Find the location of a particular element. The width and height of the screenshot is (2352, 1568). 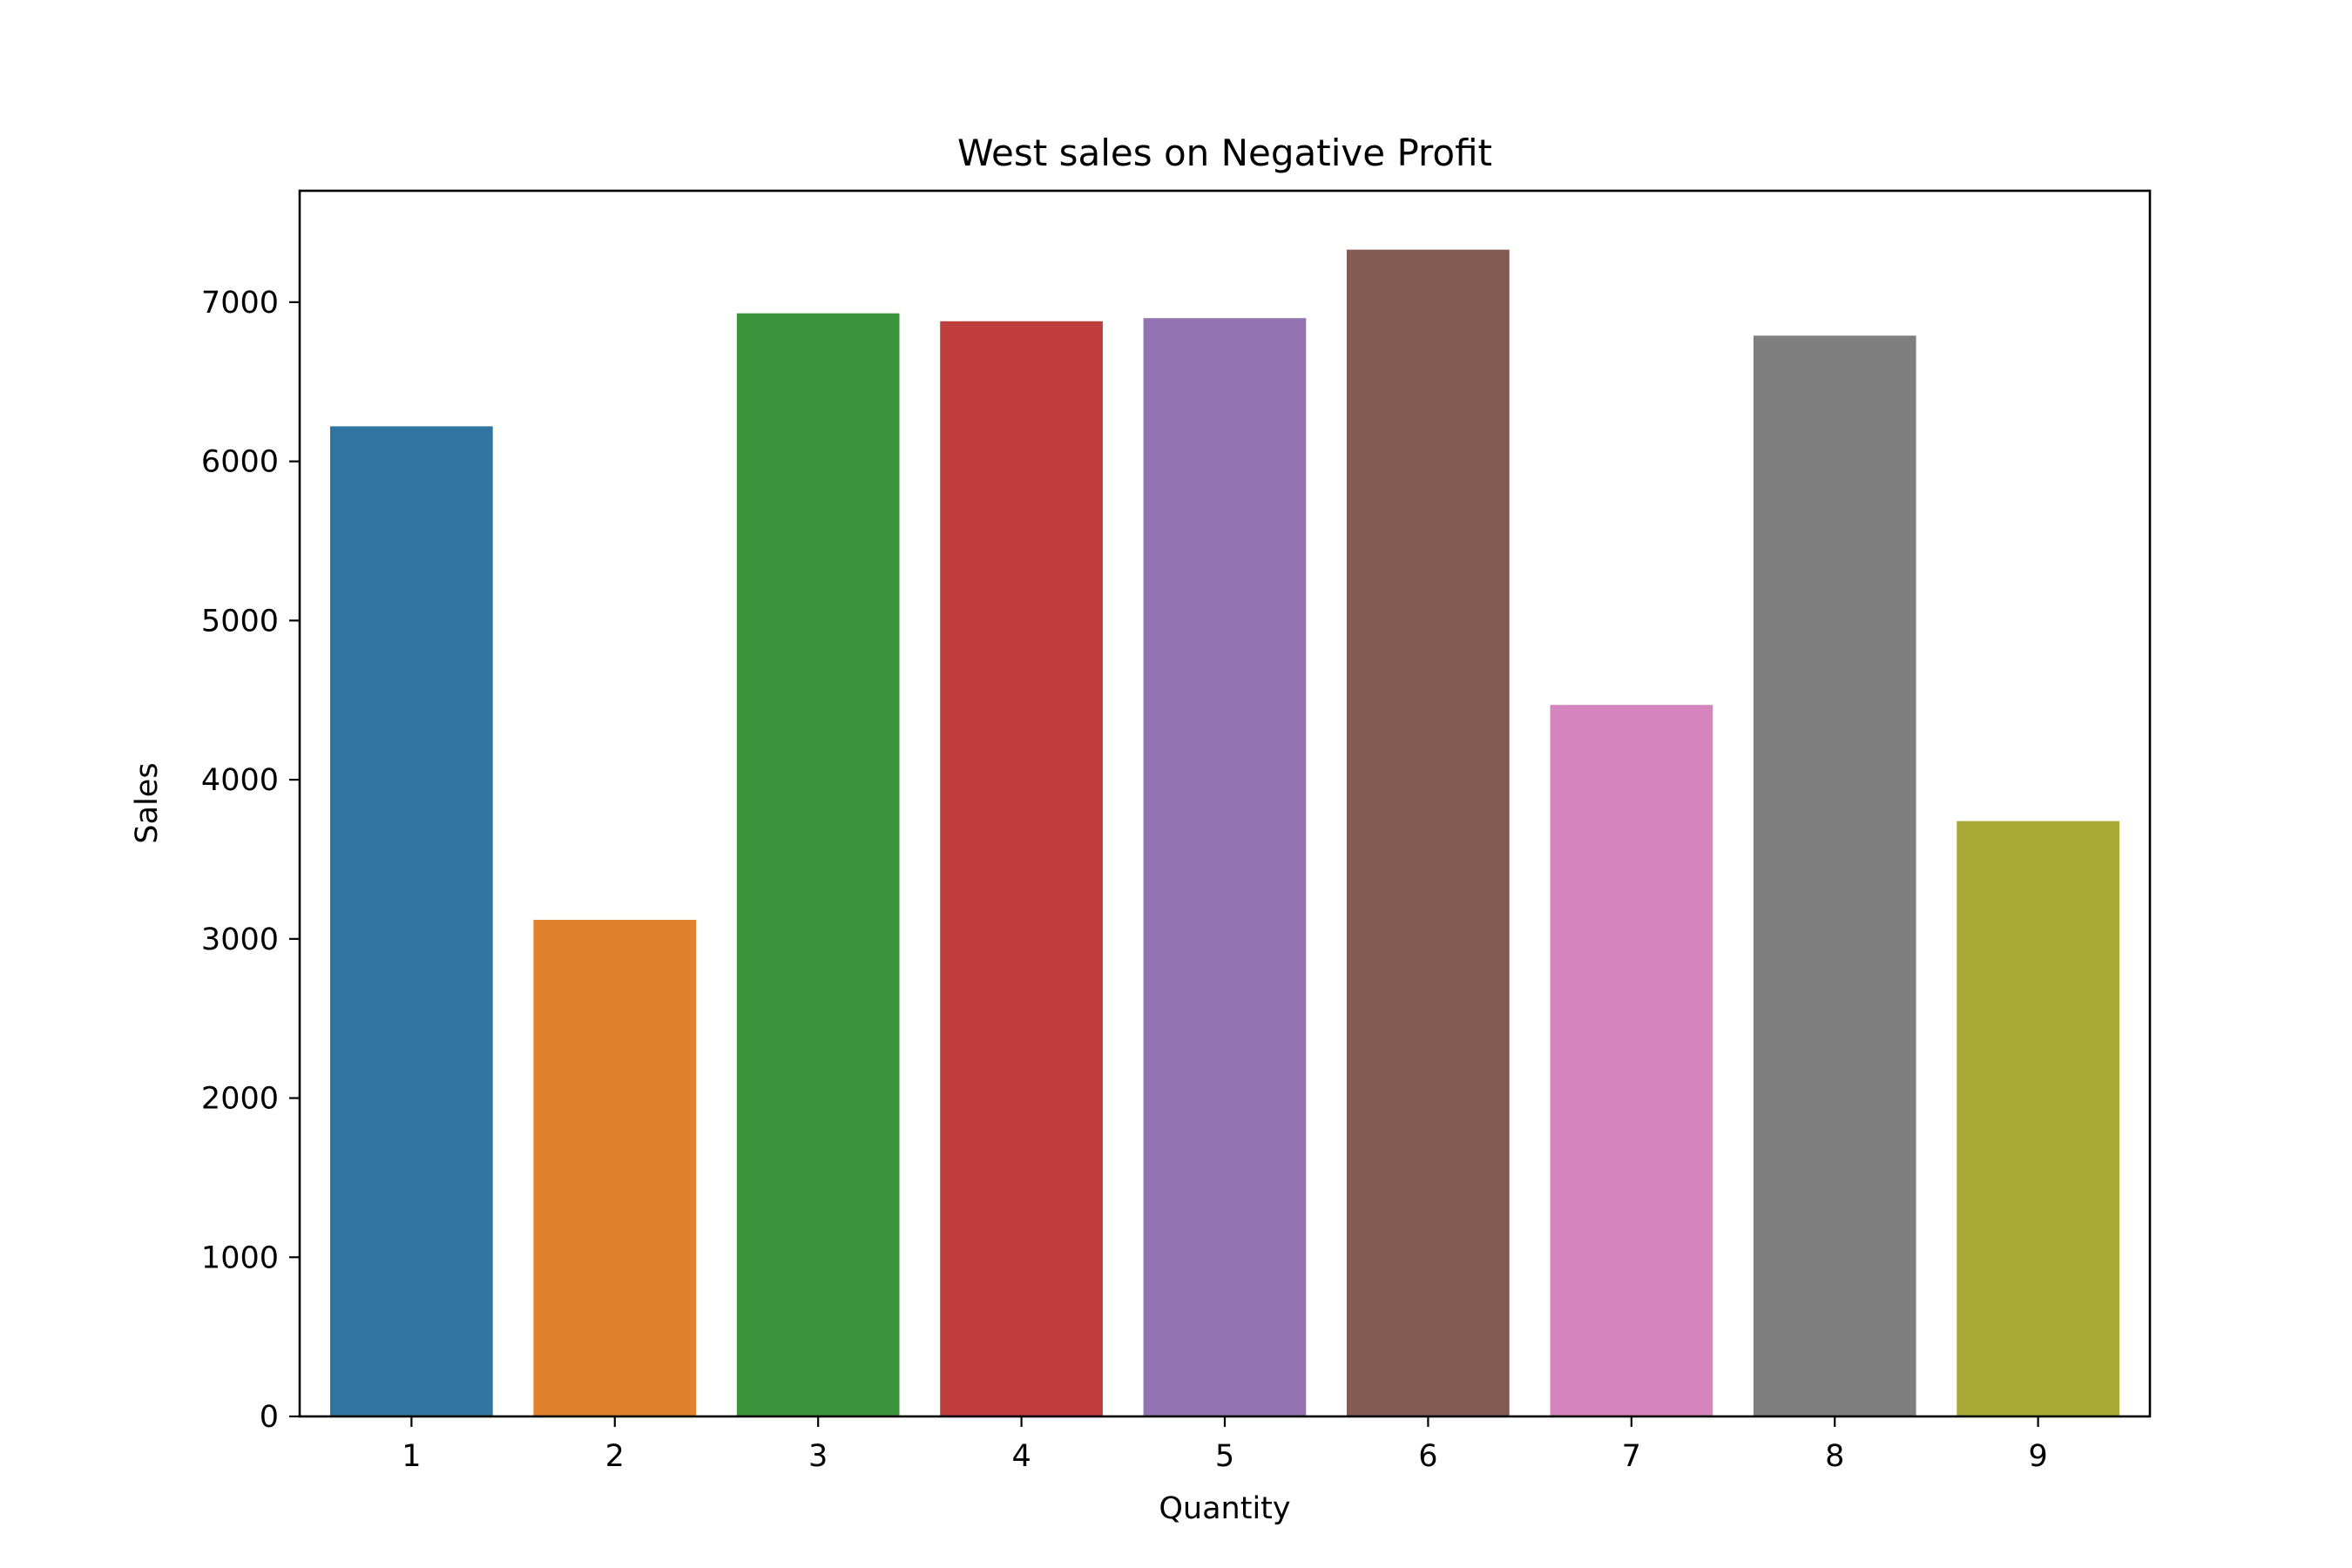

y-tick-label-1000: 1000 is located at coordinates (240, 1257).